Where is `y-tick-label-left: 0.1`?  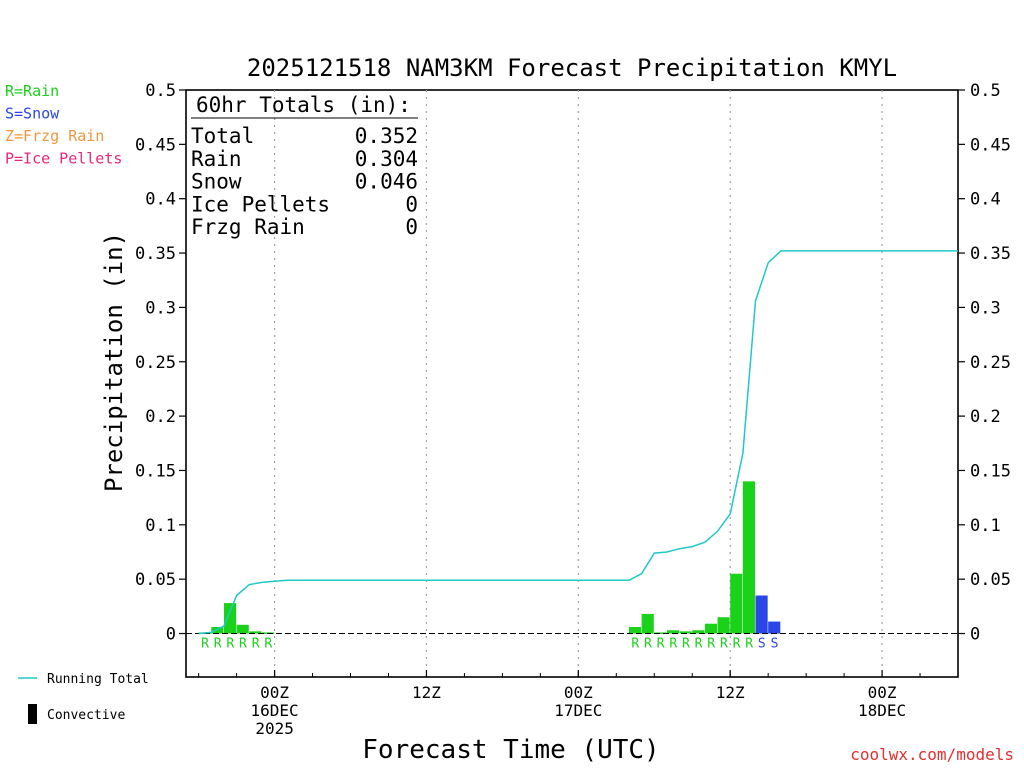
y-tick-label-left: 0.1 is located at coordinates (160, 526).